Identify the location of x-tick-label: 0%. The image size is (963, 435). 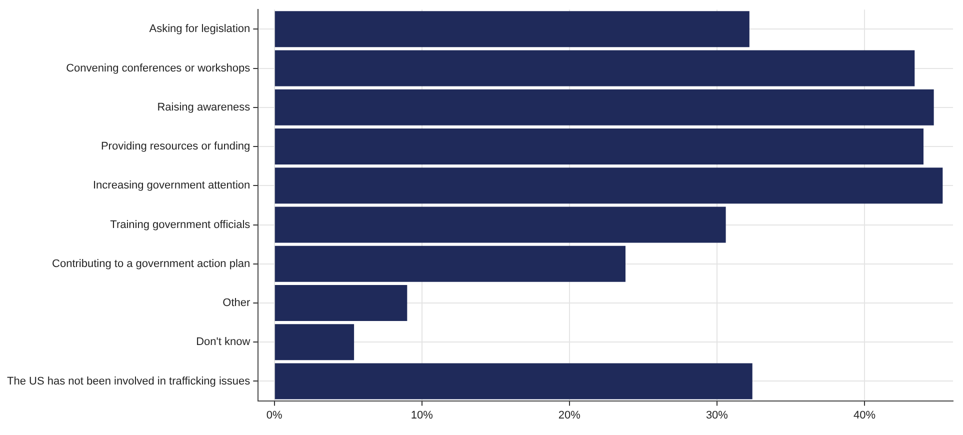
(274, 415).